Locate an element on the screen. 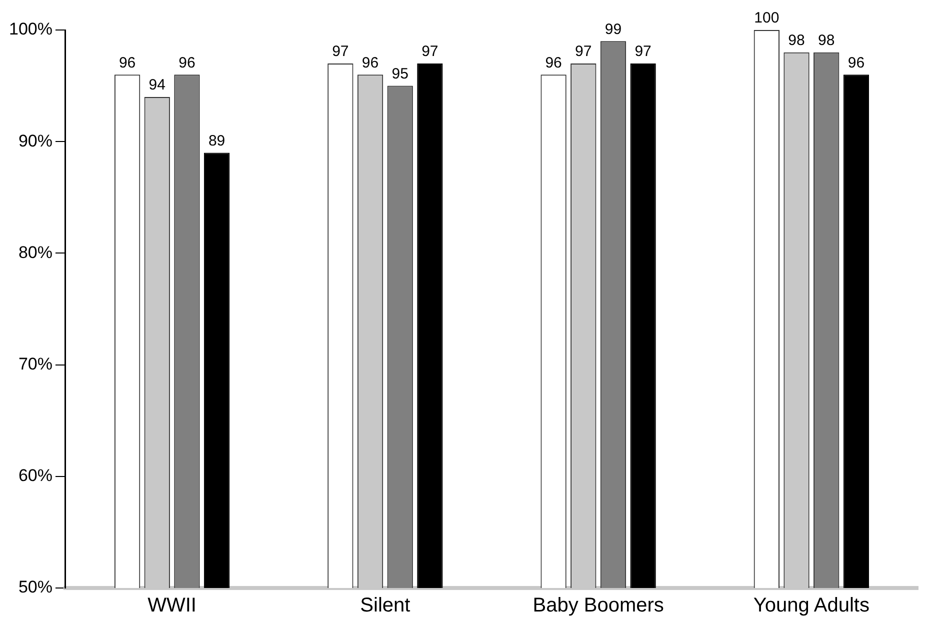  y-tick-label: 80% is located at coordinates (35, 252).